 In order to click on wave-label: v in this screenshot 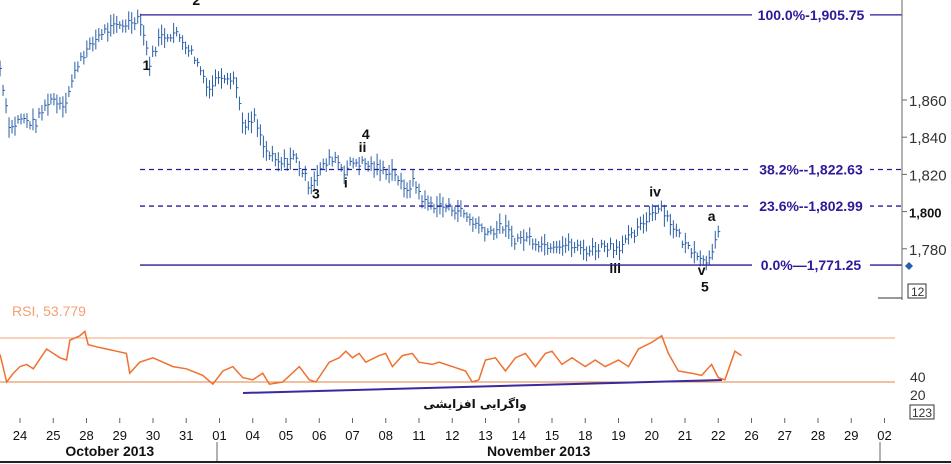, I will do `click(702, 270)`.